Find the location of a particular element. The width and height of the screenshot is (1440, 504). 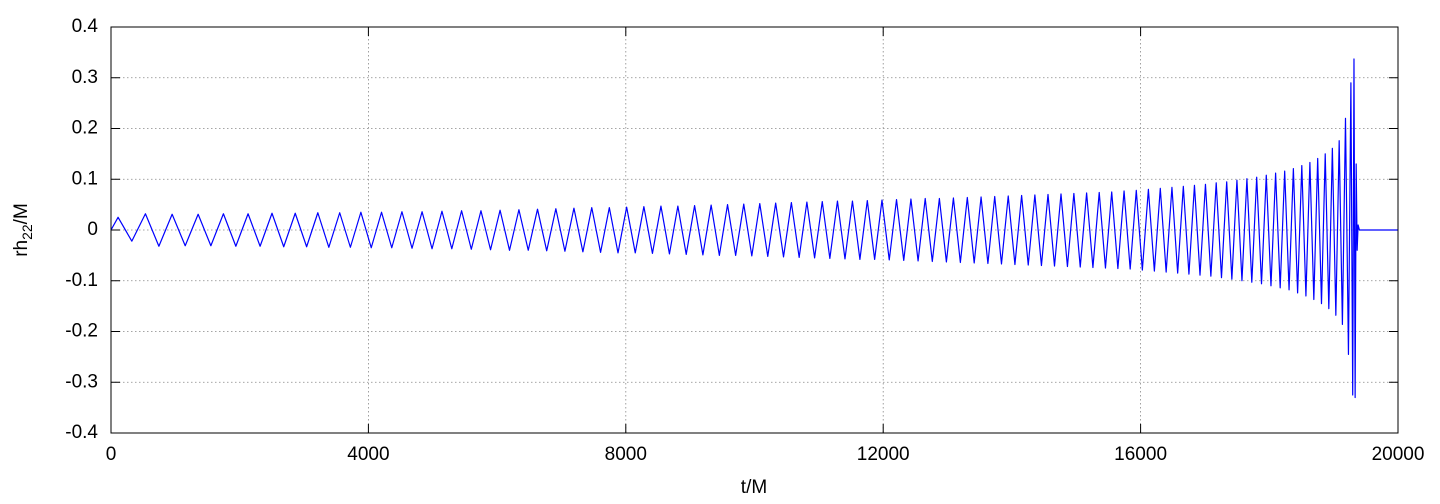

y-axis-label: rh22/M is located at coordinates (23, 230).